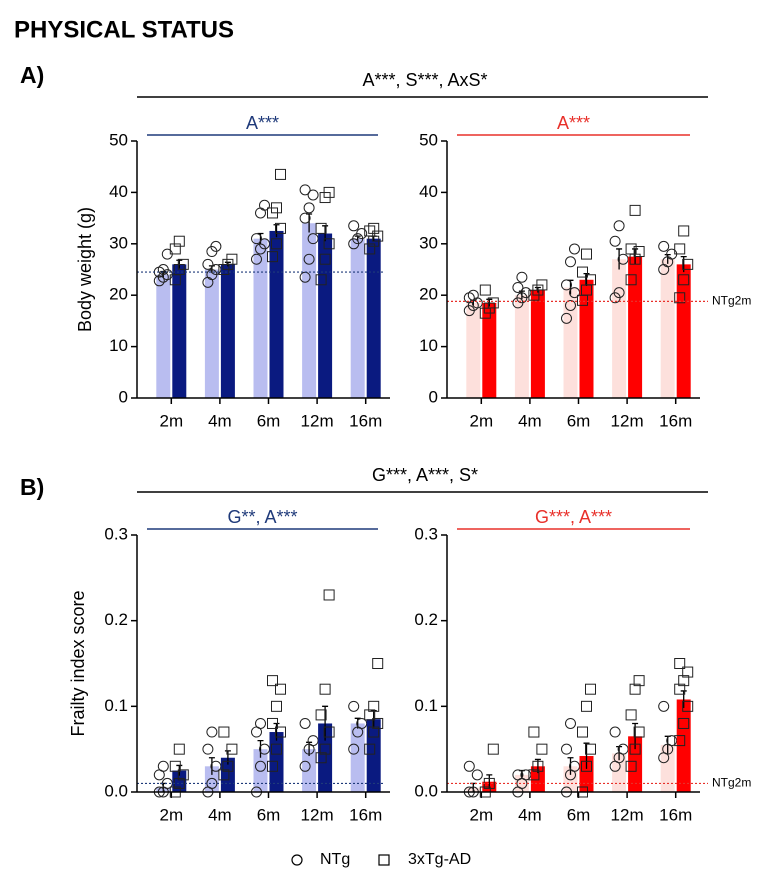  What do you see at coordinates (384, 860) in the screenshot?
I see `legend-marker` at bounding box center [384, 860].